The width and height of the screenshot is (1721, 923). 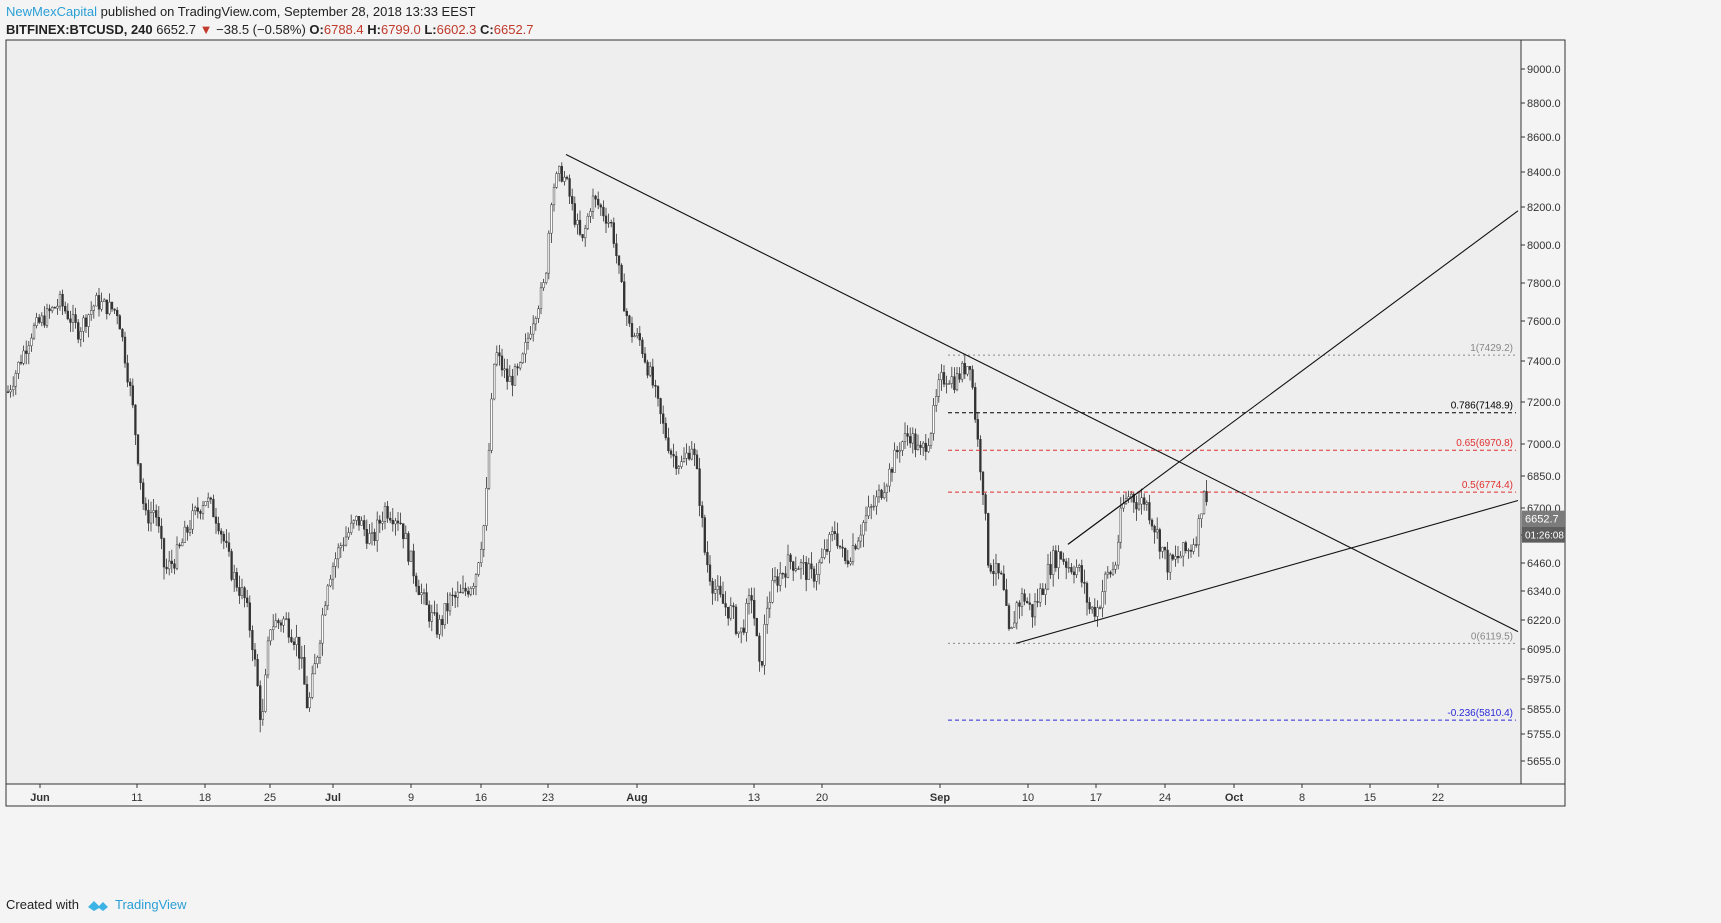 What do you see at coordinates (40, 798) in the screenshot?
I see `x-tick-label: Jun` at bounding box center [40, 798].